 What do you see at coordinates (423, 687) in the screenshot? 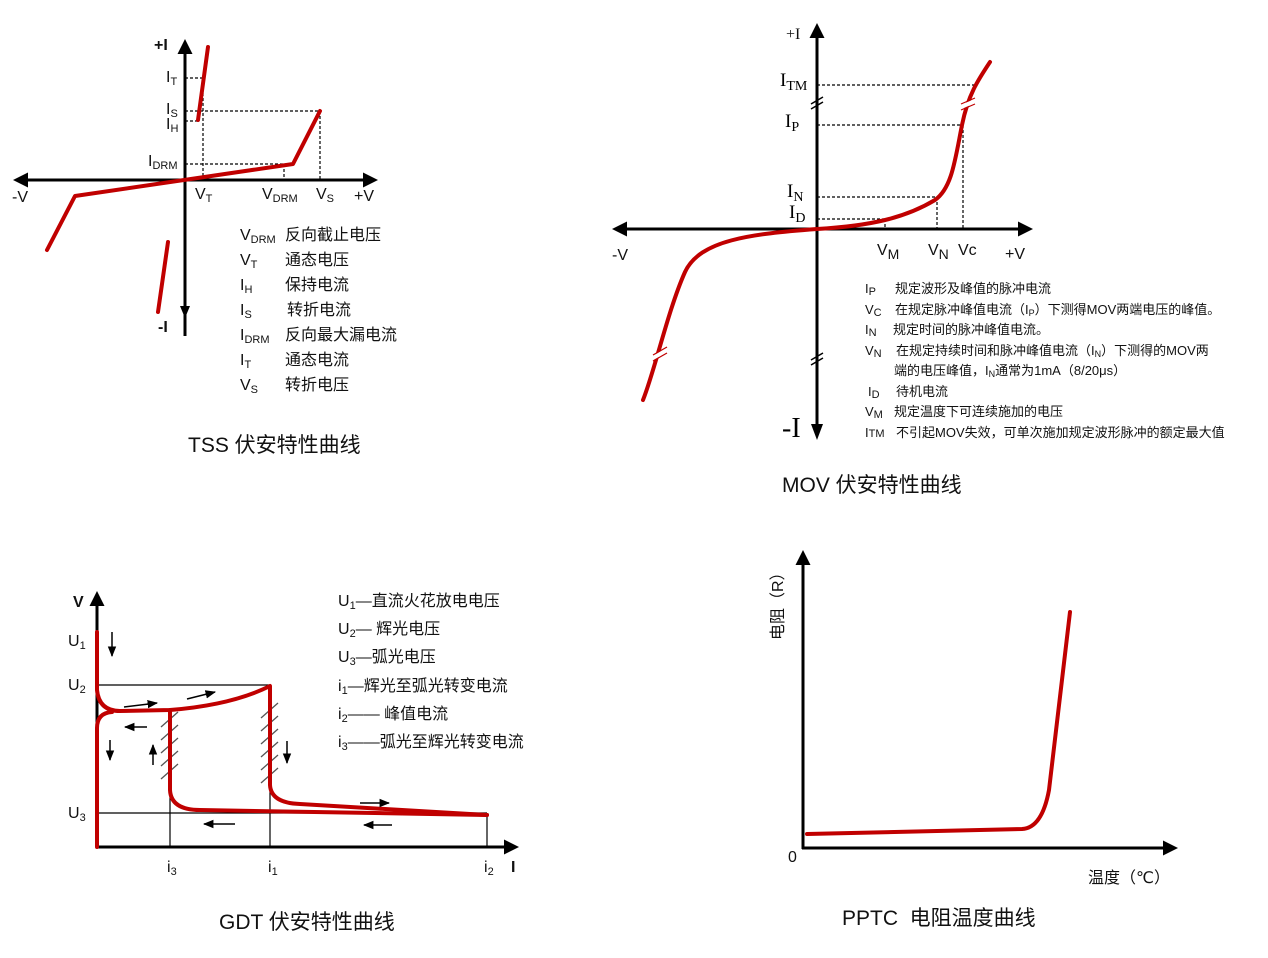
I see `legend-item: i1—辉光至弧光转变电流` at bounding box center [423, 687].